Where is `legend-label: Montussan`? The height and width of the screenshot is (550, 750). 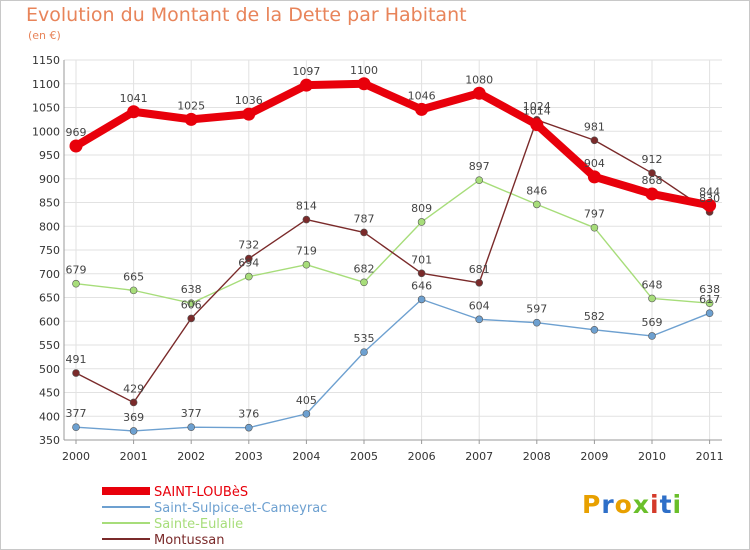 legend-label: Montussan is located at coordinates (189, 540).